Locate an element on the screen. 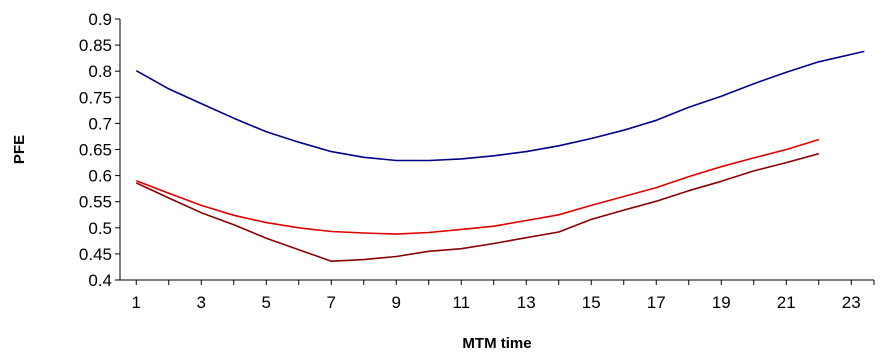 The image size is (886, 356). x-tick-label: 15 is located at coordinates (591, 302).